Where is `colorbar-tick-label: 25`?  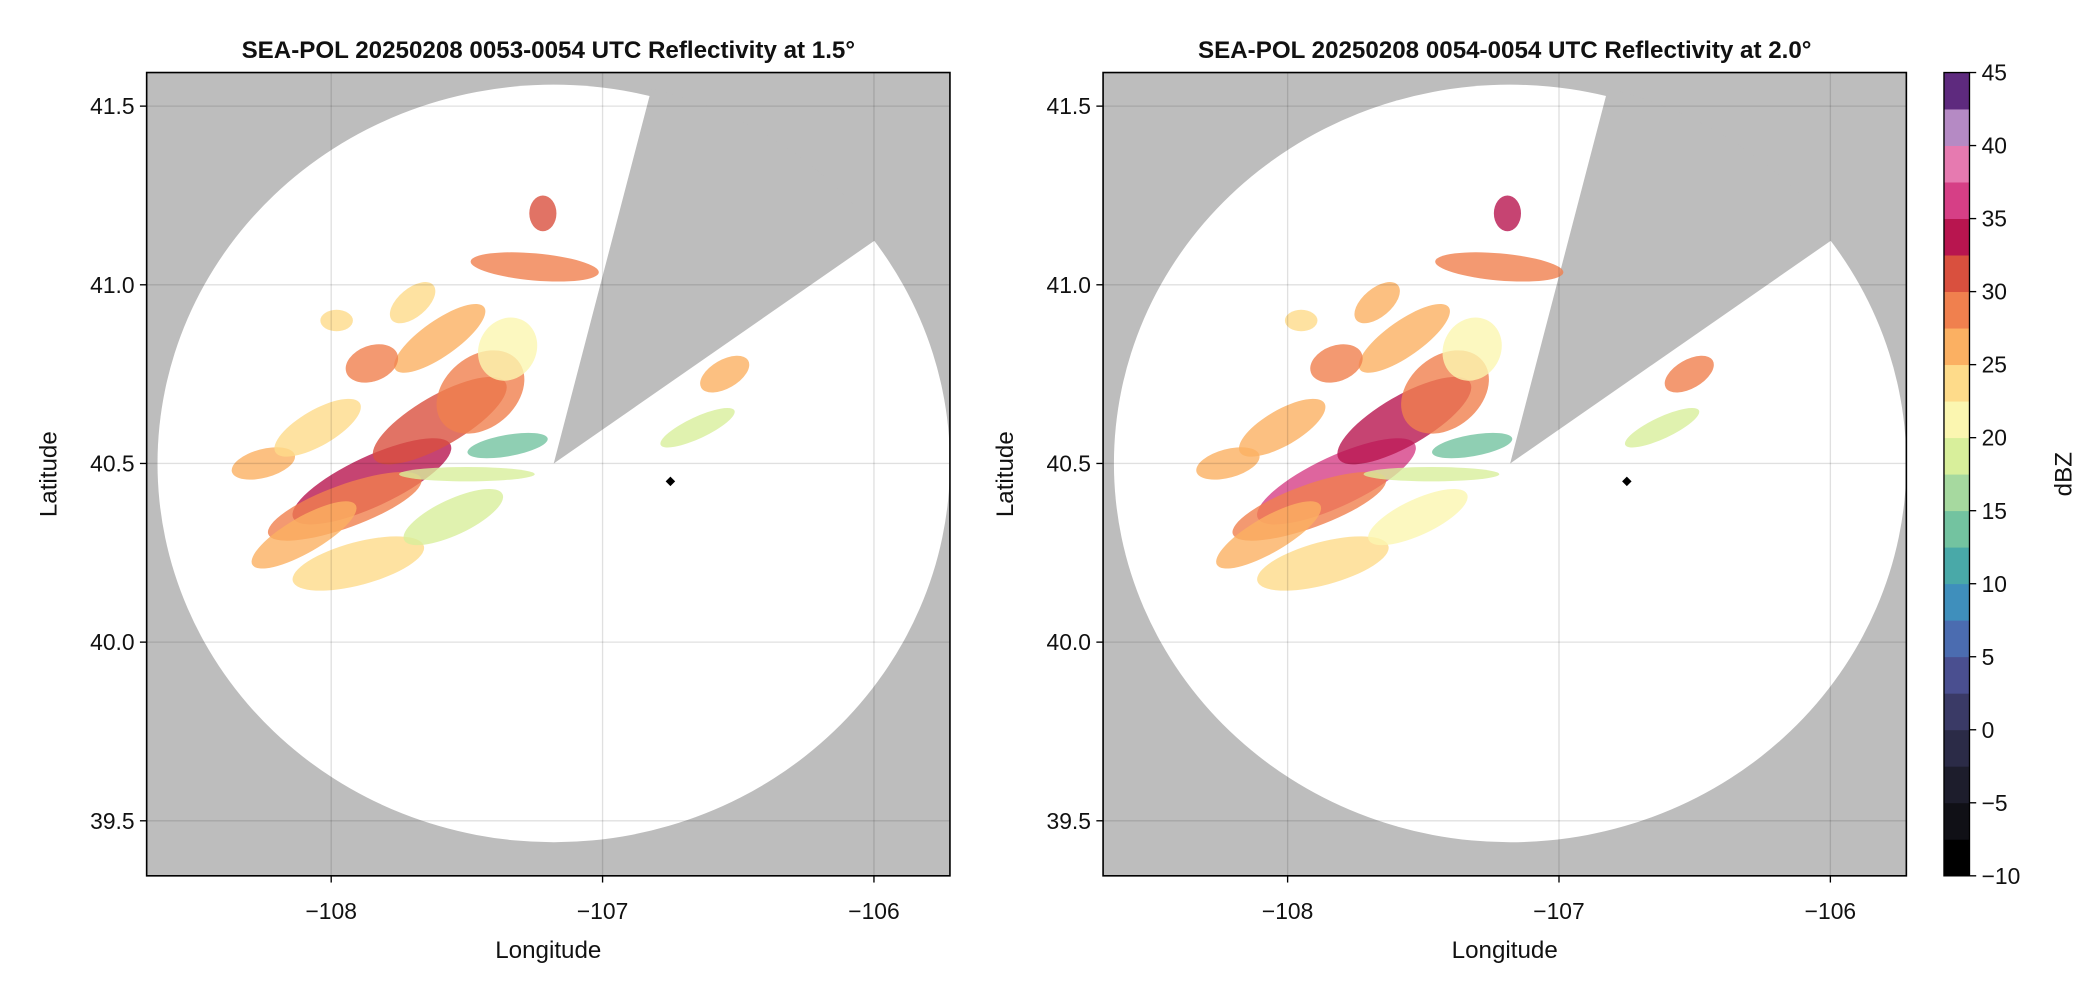
colorbar-tick-label: 25 is located at coordinates (1994, 365).